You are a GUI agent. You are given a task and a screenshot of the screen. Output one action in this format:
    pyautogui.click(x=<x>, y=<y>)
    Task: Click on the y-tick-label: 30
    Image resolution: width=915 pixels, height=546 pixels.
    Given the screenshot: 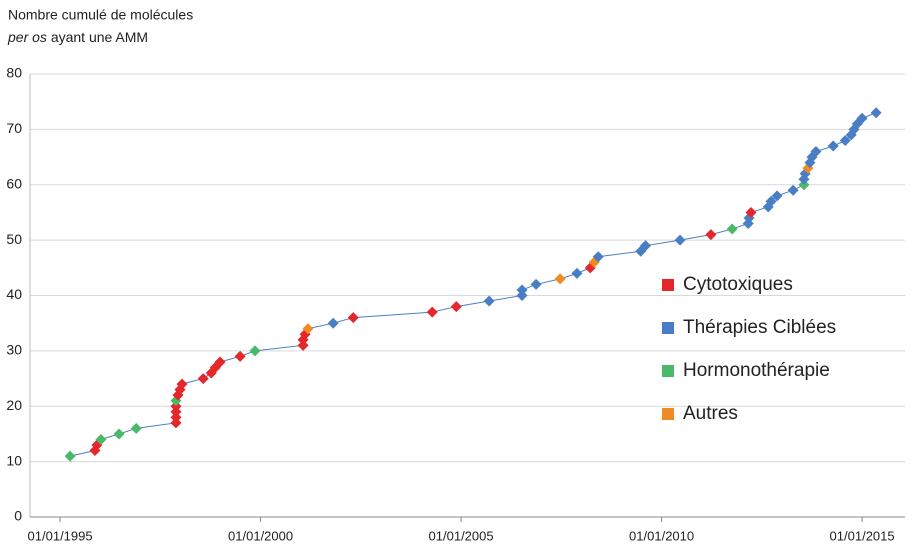 What is the action you would take?
    pyautogui.click(x=14, y=350)
    